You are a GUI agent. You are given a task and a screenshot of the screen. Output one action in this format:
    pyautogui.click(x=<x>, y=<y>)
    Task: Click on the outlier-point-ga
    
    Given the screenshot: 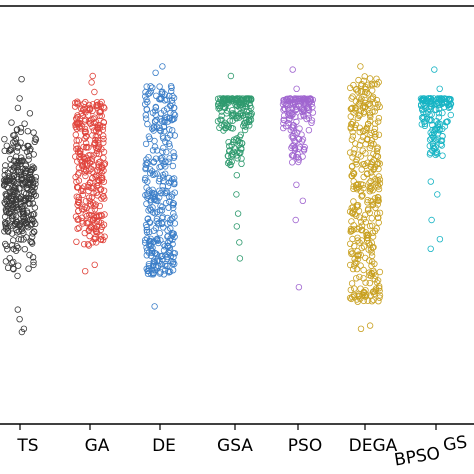 What is the action you would take?
    pyautogui.click(x=94, y=264)
    